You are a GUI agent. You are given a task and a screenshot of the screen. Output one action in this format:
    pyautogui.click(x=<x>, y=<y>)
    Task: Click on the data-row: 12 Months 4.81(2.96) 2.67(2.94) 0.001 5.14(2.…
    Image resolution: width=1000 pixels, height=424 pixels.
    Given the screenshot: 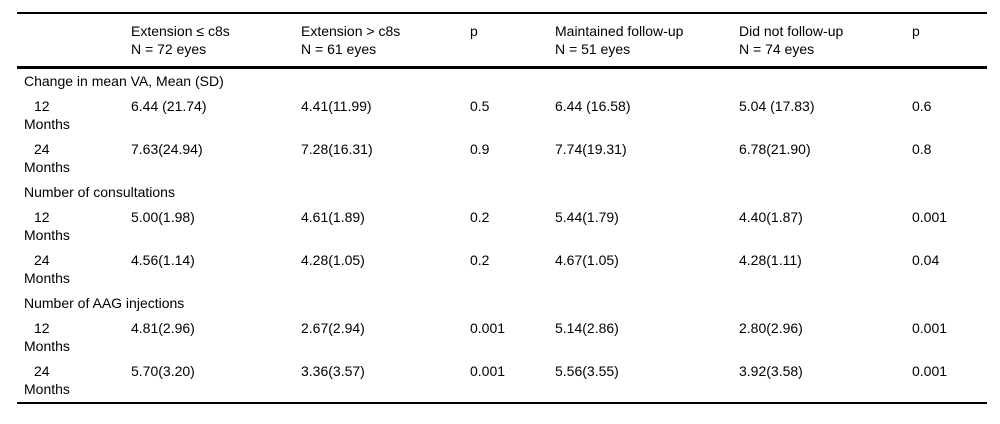 What is the action you would take?
    pyautogui.click(x=502, y=337)
    